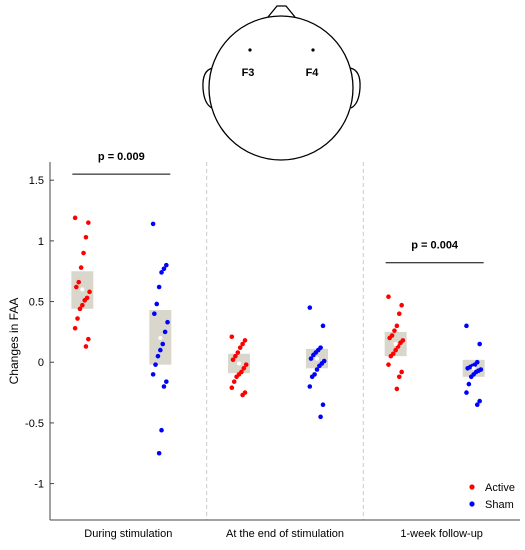 This screenshot has width=525, height=550. I want to click on significance-label: p = 0.004, so click(435, 246).